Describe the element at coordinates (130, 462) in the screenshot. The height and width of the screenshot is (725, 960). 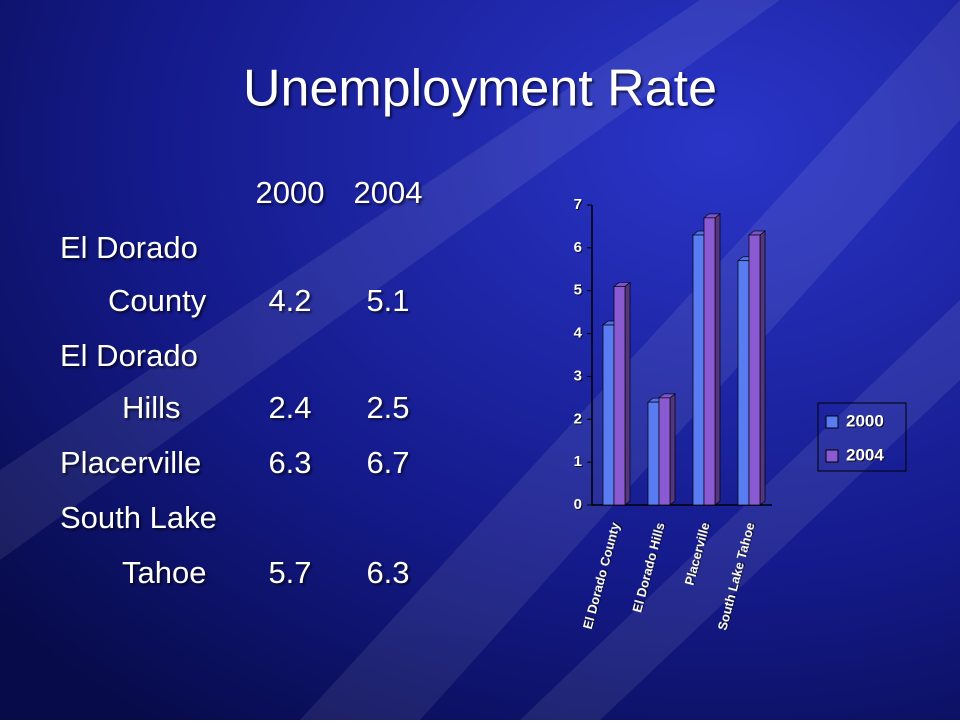
I see `row-label: Placerville` at that location.